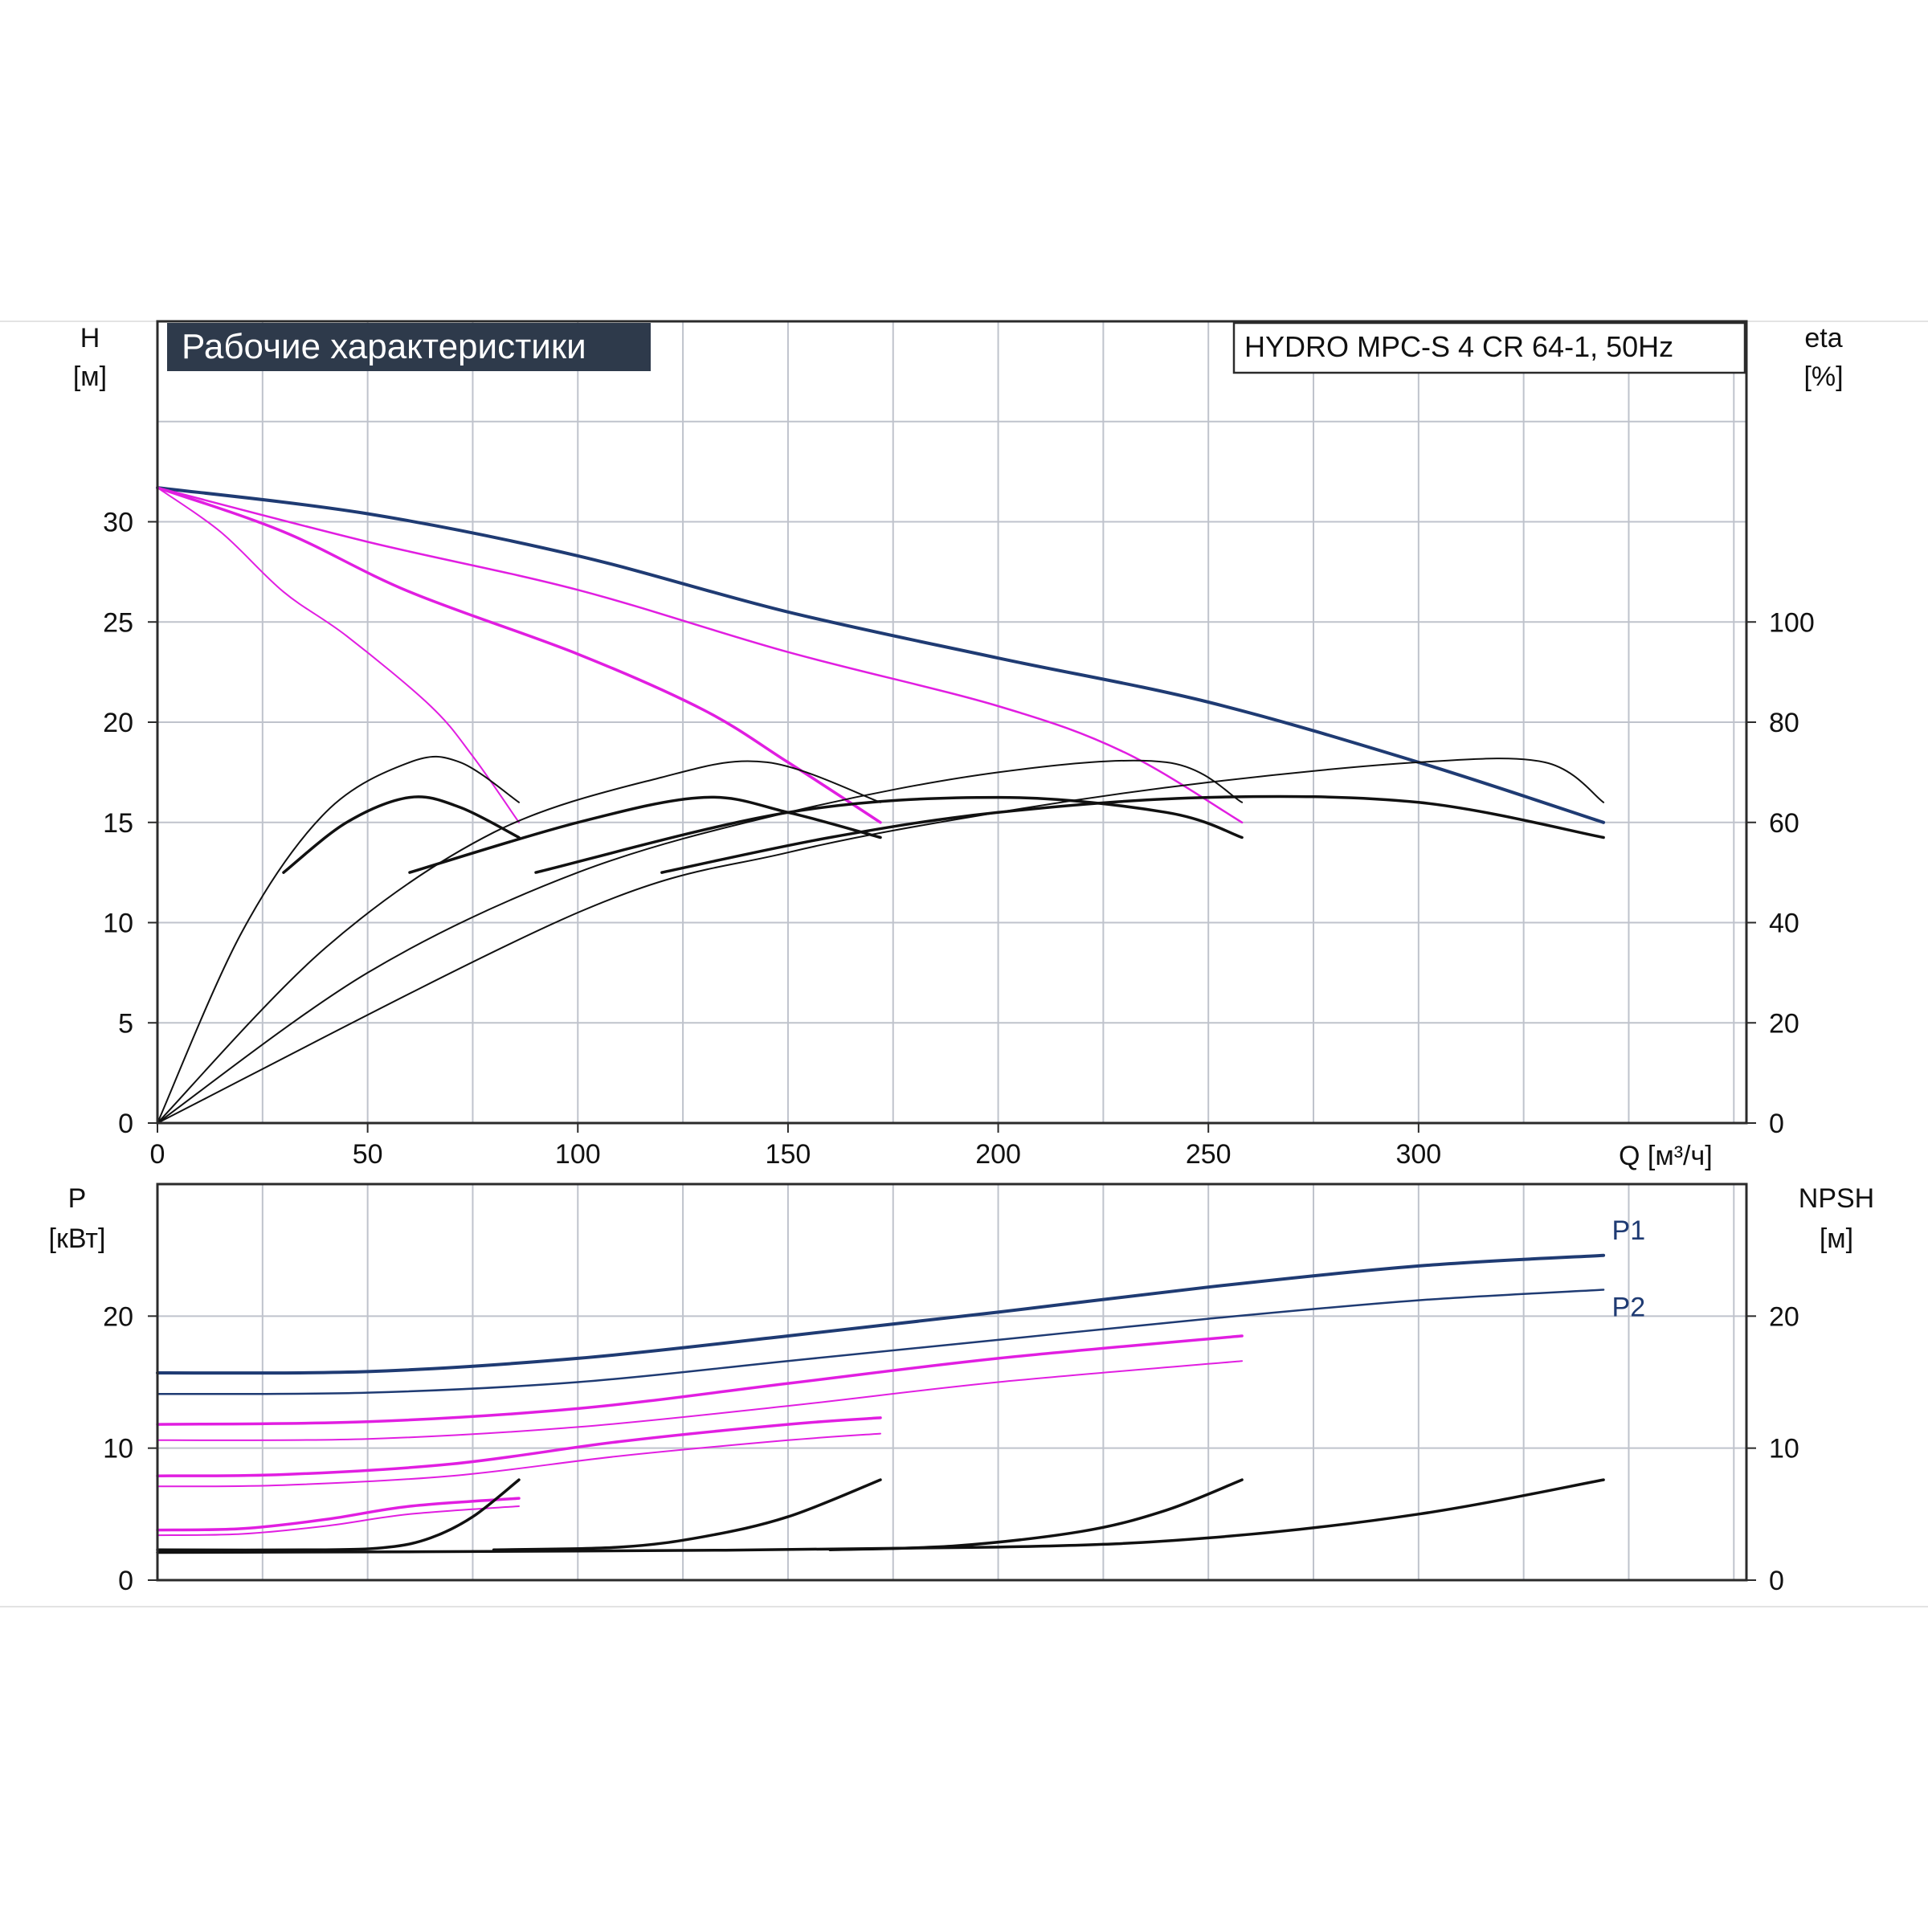 The height and width of the screenshot is (1932, 1928). I want to click on x-tick-label: 300, so click(1418, 1154).